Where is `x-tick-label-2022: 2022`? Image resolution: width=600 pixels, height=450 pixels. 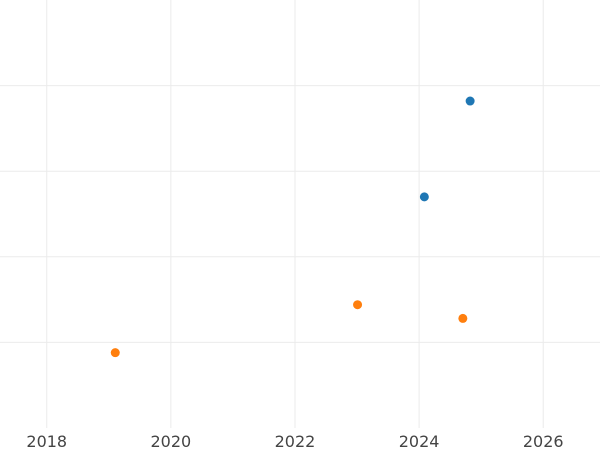
x-tick-label-2022: 2022 is located at coordinates (295, 441).